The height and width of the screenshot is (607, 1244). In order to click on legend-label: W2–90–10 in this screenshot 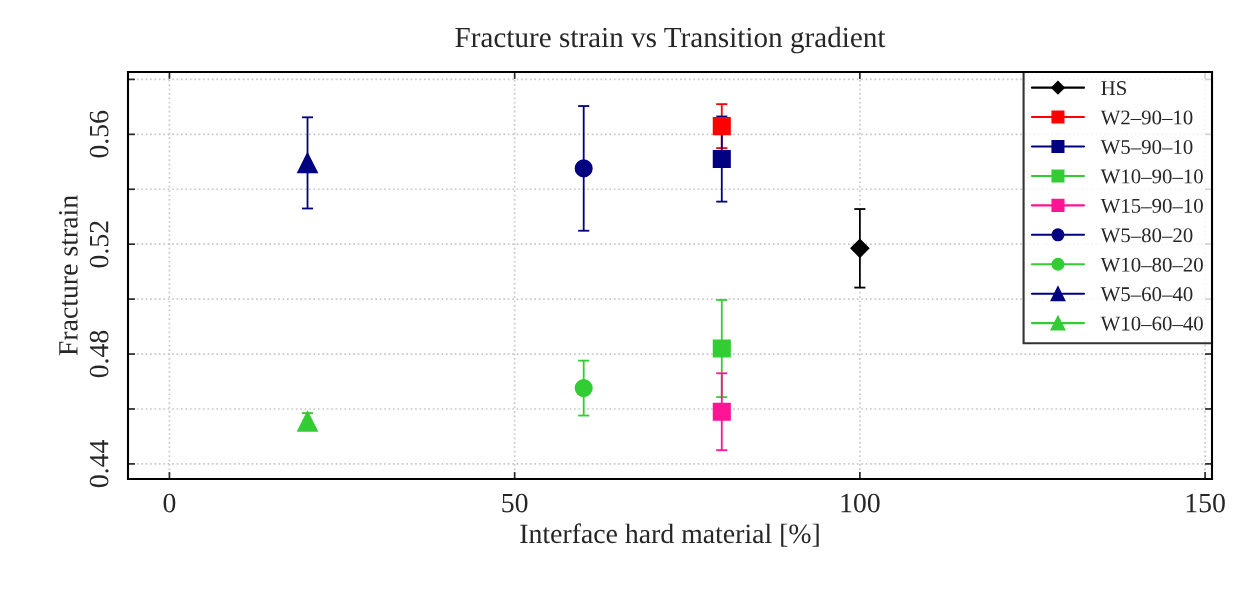, I will do `click(1146, 117)`.